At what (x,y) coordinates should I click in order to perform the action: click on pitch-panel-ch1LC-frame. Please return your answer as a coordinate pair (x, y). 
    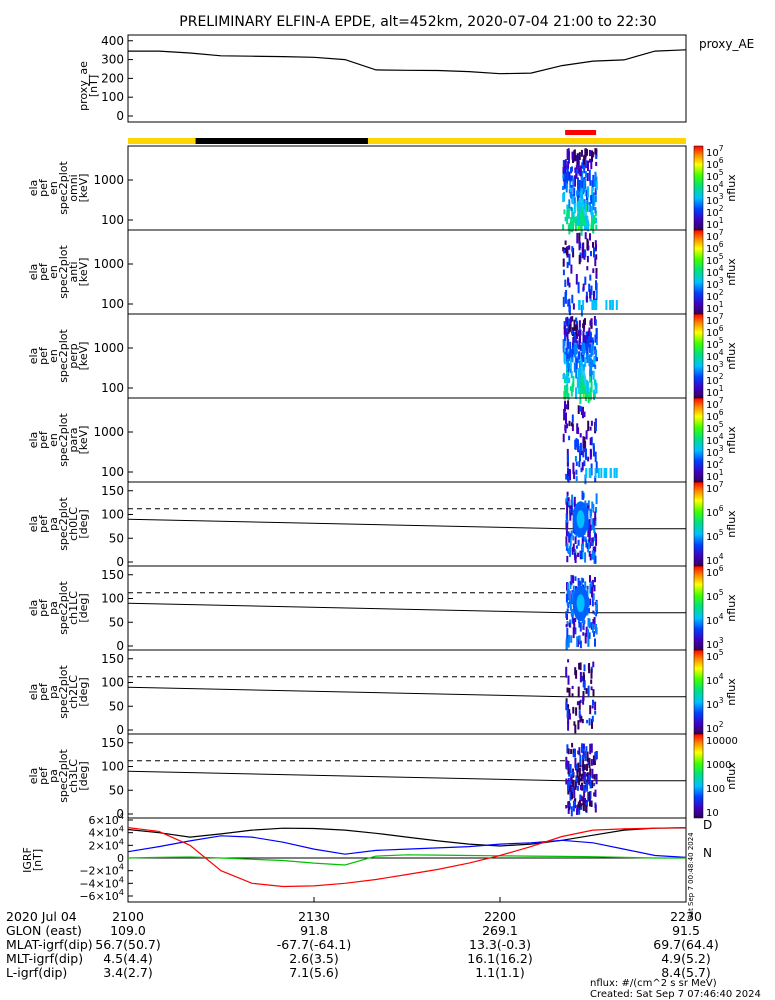
    Looking at the image, I should click on (407, 608).